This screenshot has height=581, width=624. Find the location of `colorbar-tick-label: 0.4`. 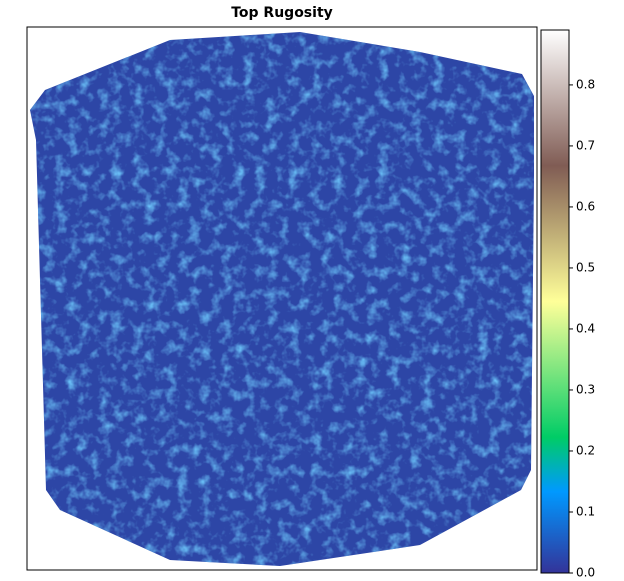

colorbar-tick-label: 0.4 is located at coordinates (585, 328).